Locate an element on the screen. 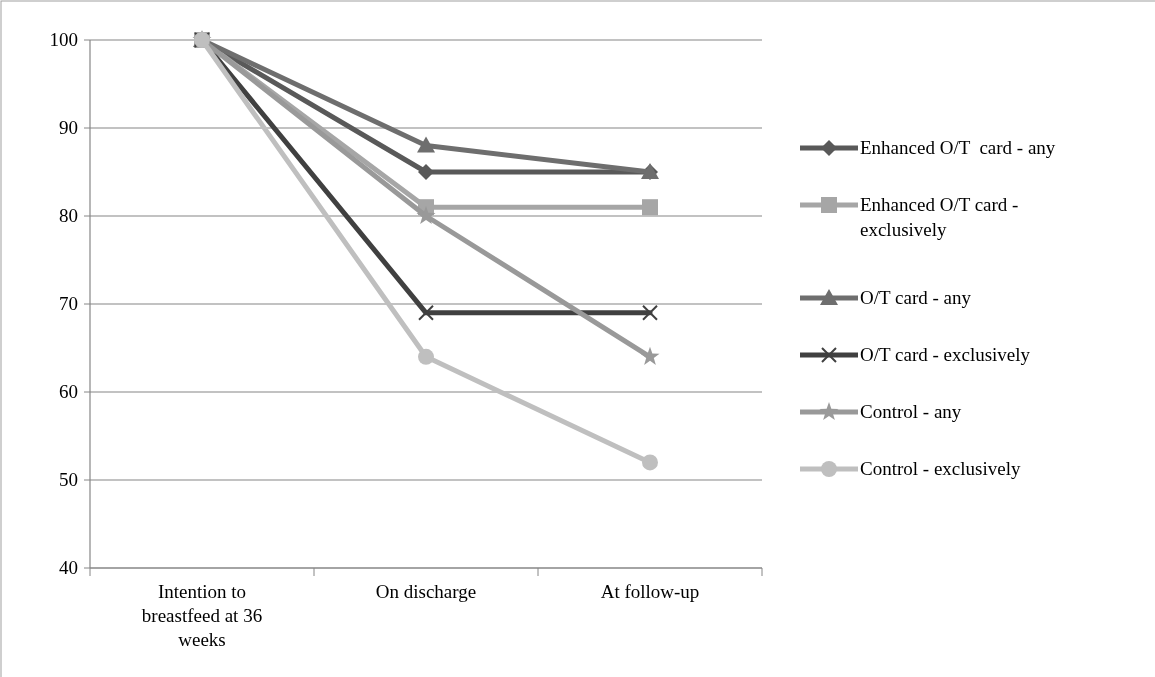  y-tick-label: 100 is located at coordinates (63, 39).